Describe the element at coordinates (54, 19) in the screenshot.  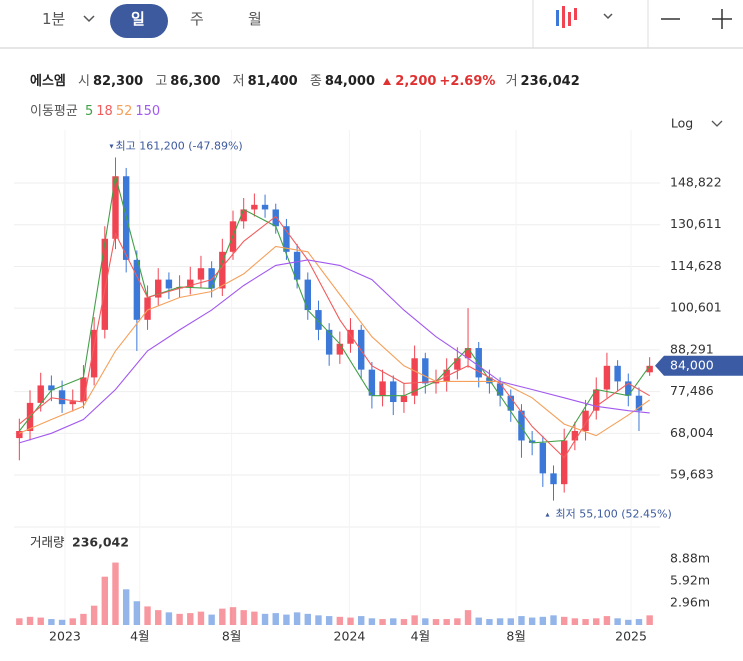
I see `interval-tab: 1분` at that location.